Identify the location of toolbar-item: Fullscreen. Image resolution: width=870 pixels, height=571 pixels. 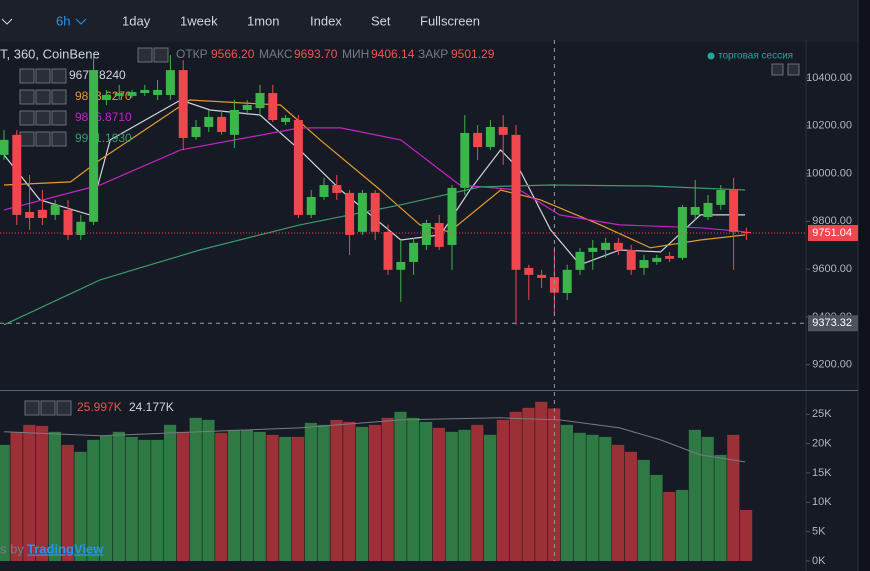
(450, 20).